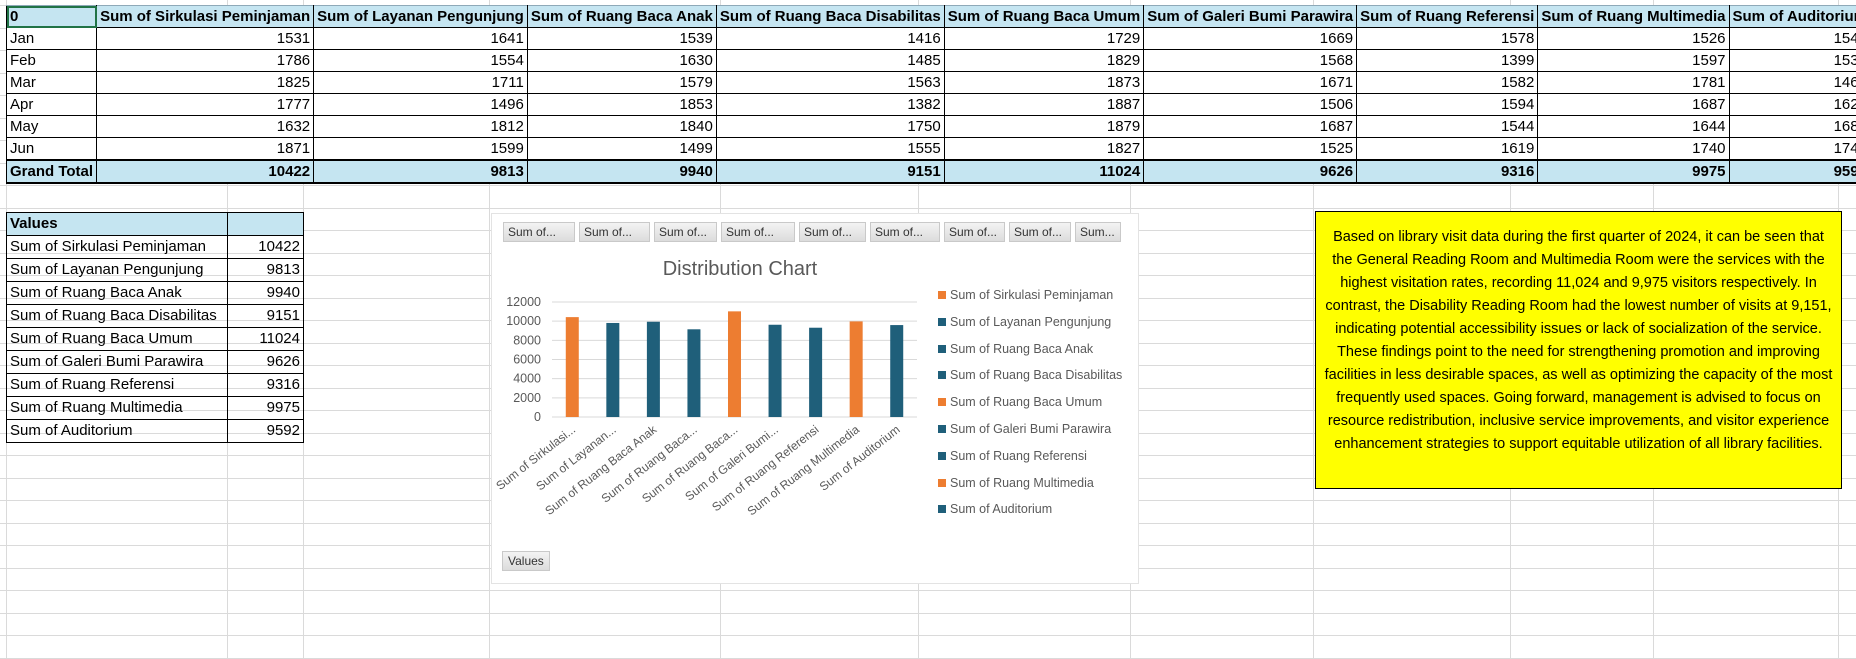 The image size is (1856, 659). I want to click on legend-entry: Sum of Ruang Multimedia, so click(1016, 483).